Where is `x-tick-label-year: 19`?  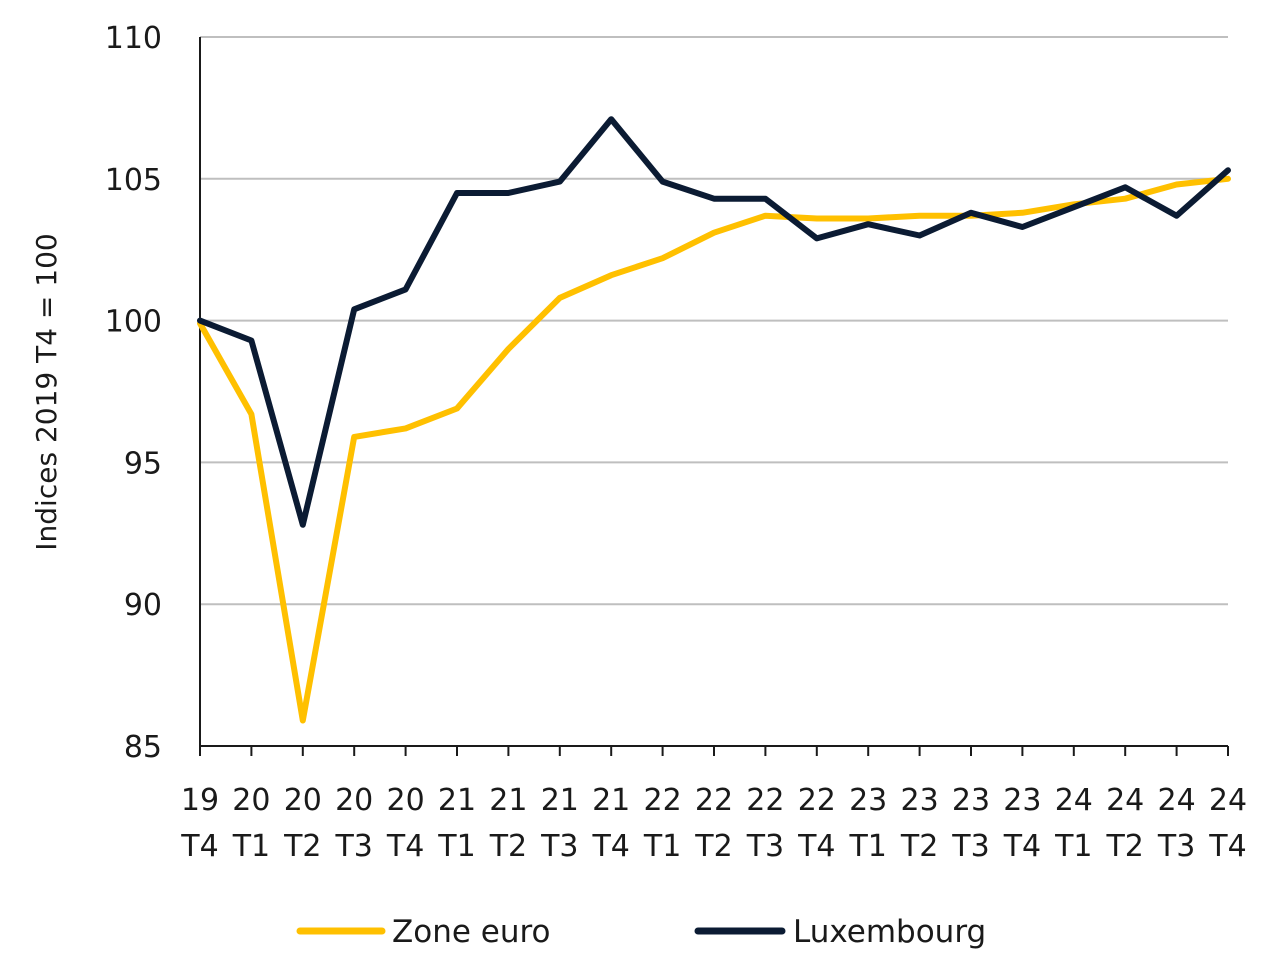 x-tick-label-year: 19 is located at coordinates (200, 800).